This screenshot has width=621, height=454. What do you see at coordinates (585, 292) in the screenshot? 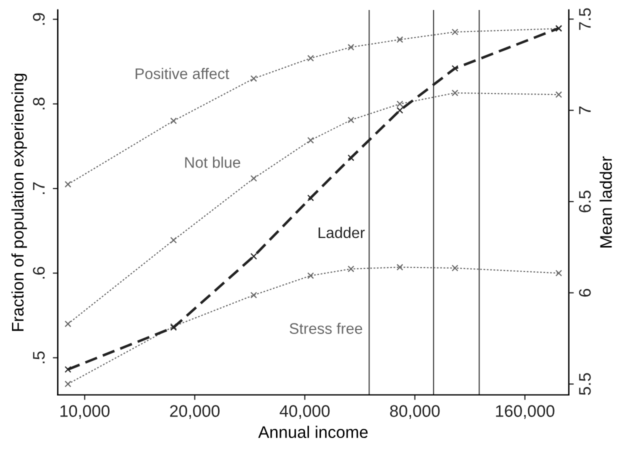
I see `y2-tick-label: 6` at bounding box center [585, 292].